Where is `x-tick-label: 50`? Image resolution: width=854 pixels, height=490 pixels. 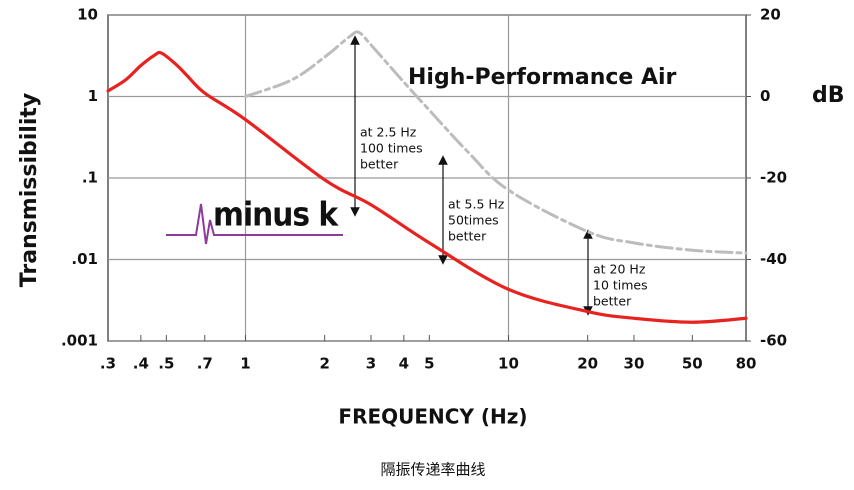 x-tick-label: 50 is located at coordinates (692, 364).